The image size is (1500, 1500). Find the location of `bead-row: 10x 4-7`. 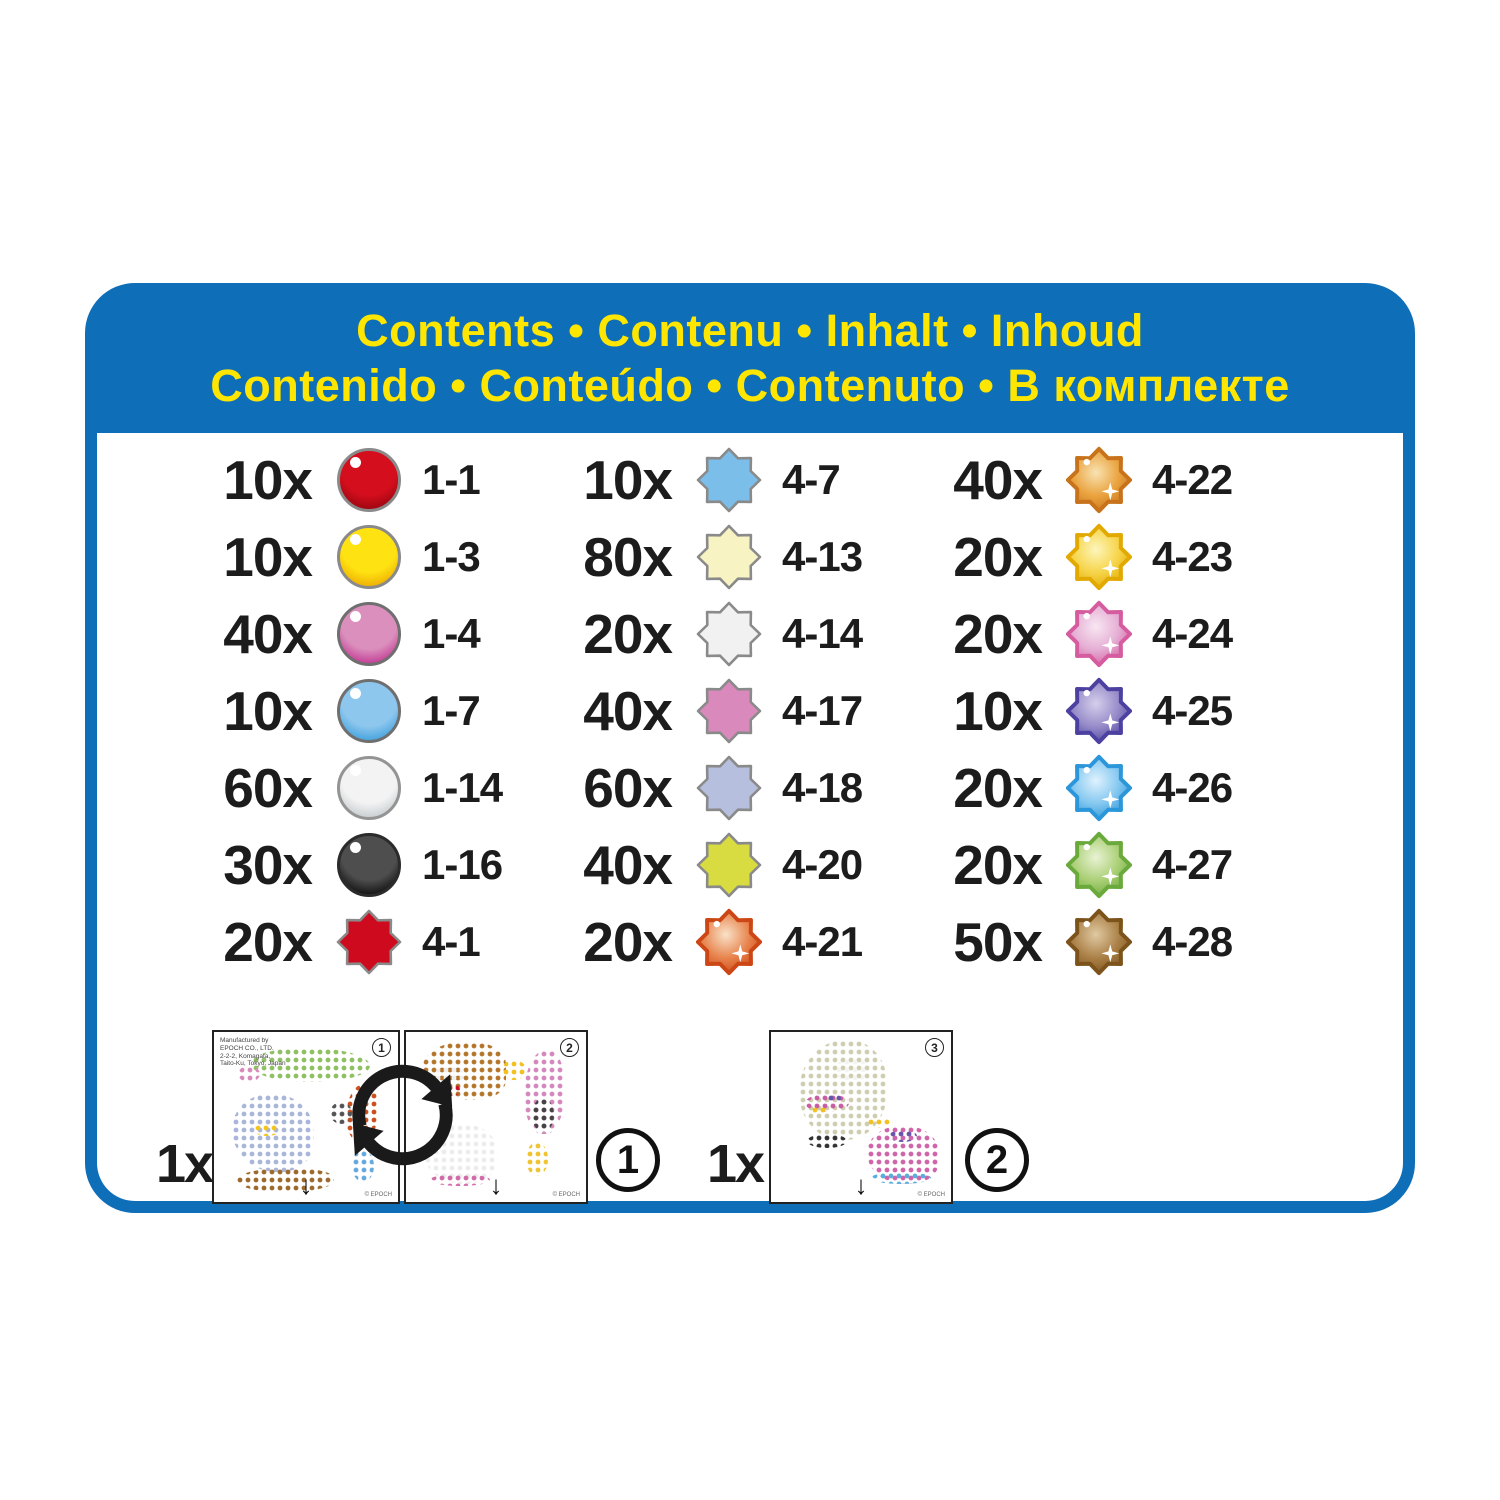

bead-row: 10x 4-7 is located at coordinates (692, 479).